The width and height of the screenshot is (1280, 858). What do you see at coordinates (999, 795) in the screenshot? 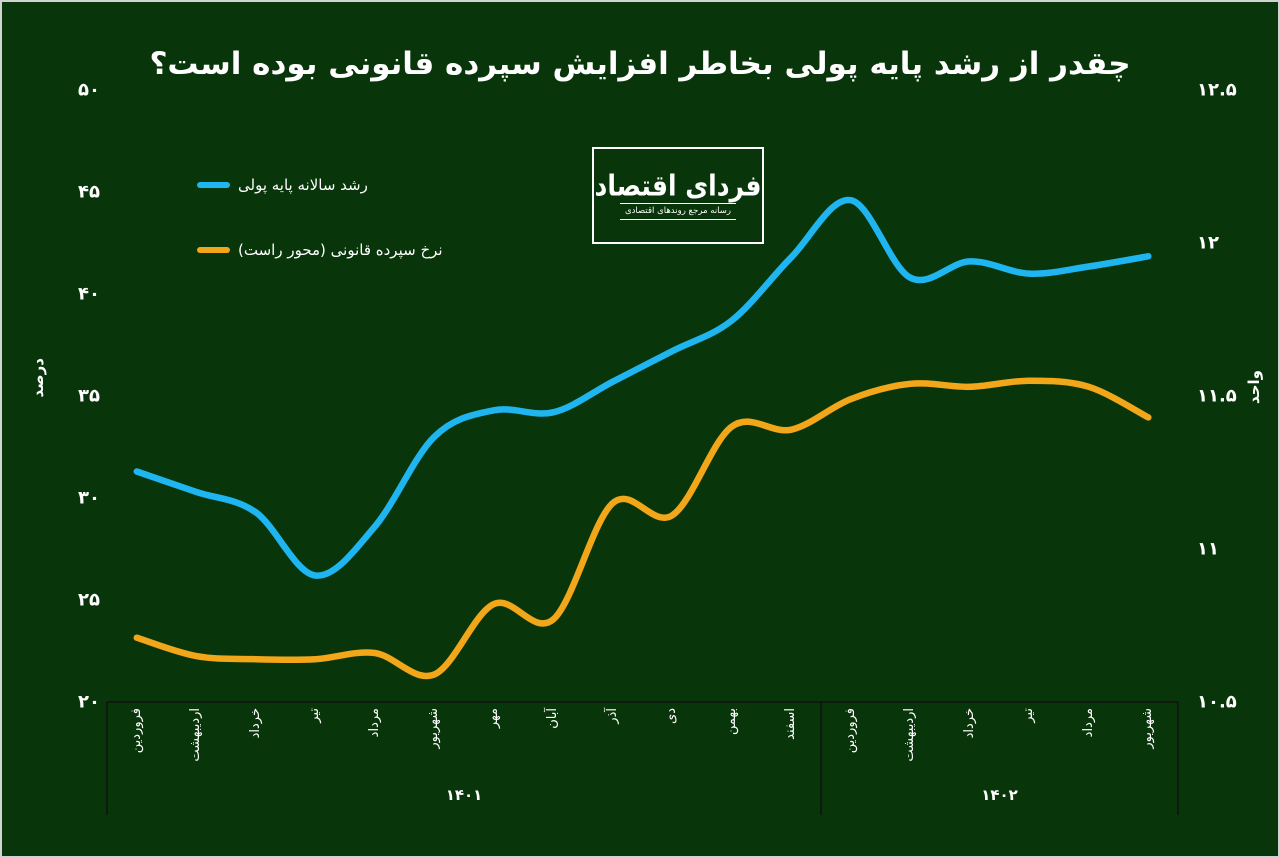
I see `year-label: ۱۴۰۲` at bounding box center [999, 795].